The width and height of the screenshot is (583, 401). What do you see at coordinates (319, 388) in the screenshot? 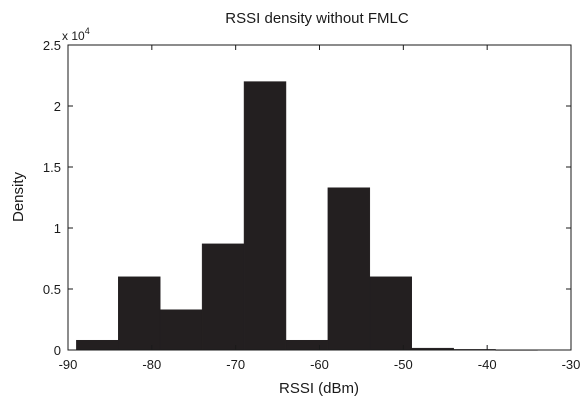
I see `x-axis-label: RSSI (dBm)` at bounding box center [319, 388].